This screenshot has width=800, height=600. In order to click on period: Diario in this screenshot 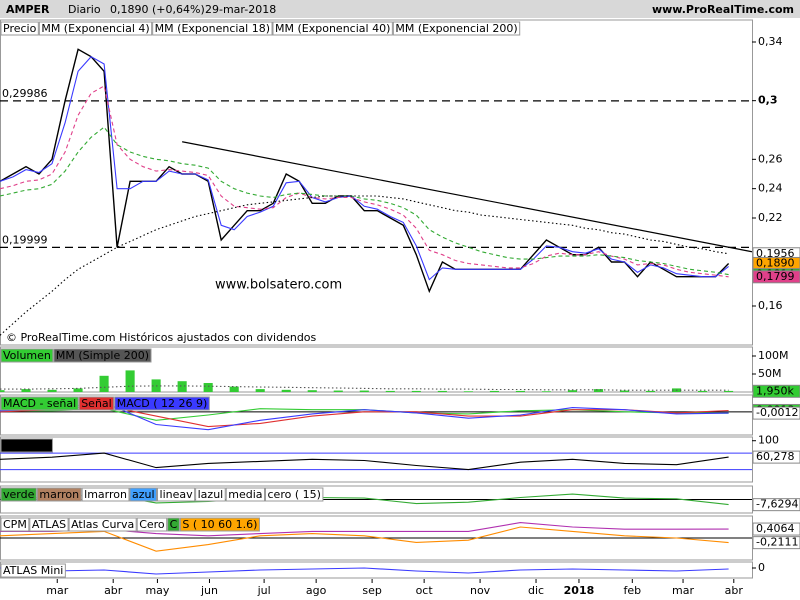, I will do `click(84, 9)`.